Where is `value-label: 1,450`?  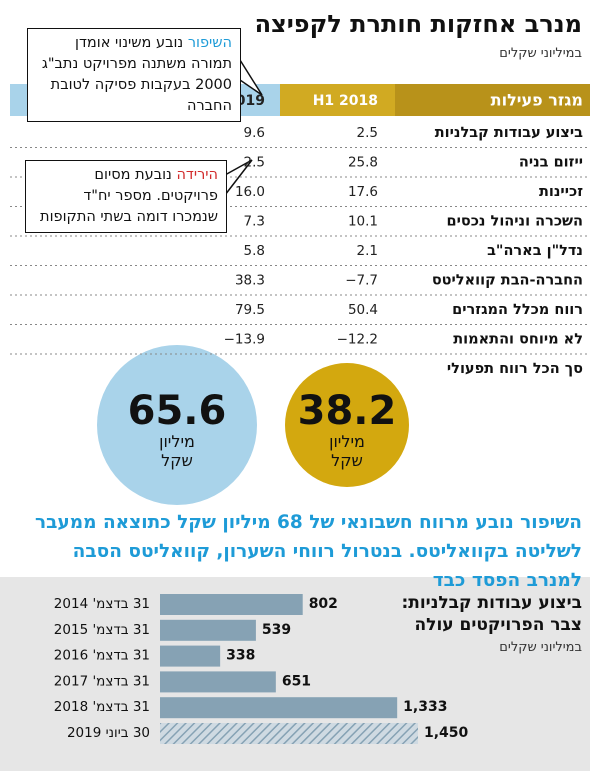
value-label: 1,450 is located at coordinates (446, 733).